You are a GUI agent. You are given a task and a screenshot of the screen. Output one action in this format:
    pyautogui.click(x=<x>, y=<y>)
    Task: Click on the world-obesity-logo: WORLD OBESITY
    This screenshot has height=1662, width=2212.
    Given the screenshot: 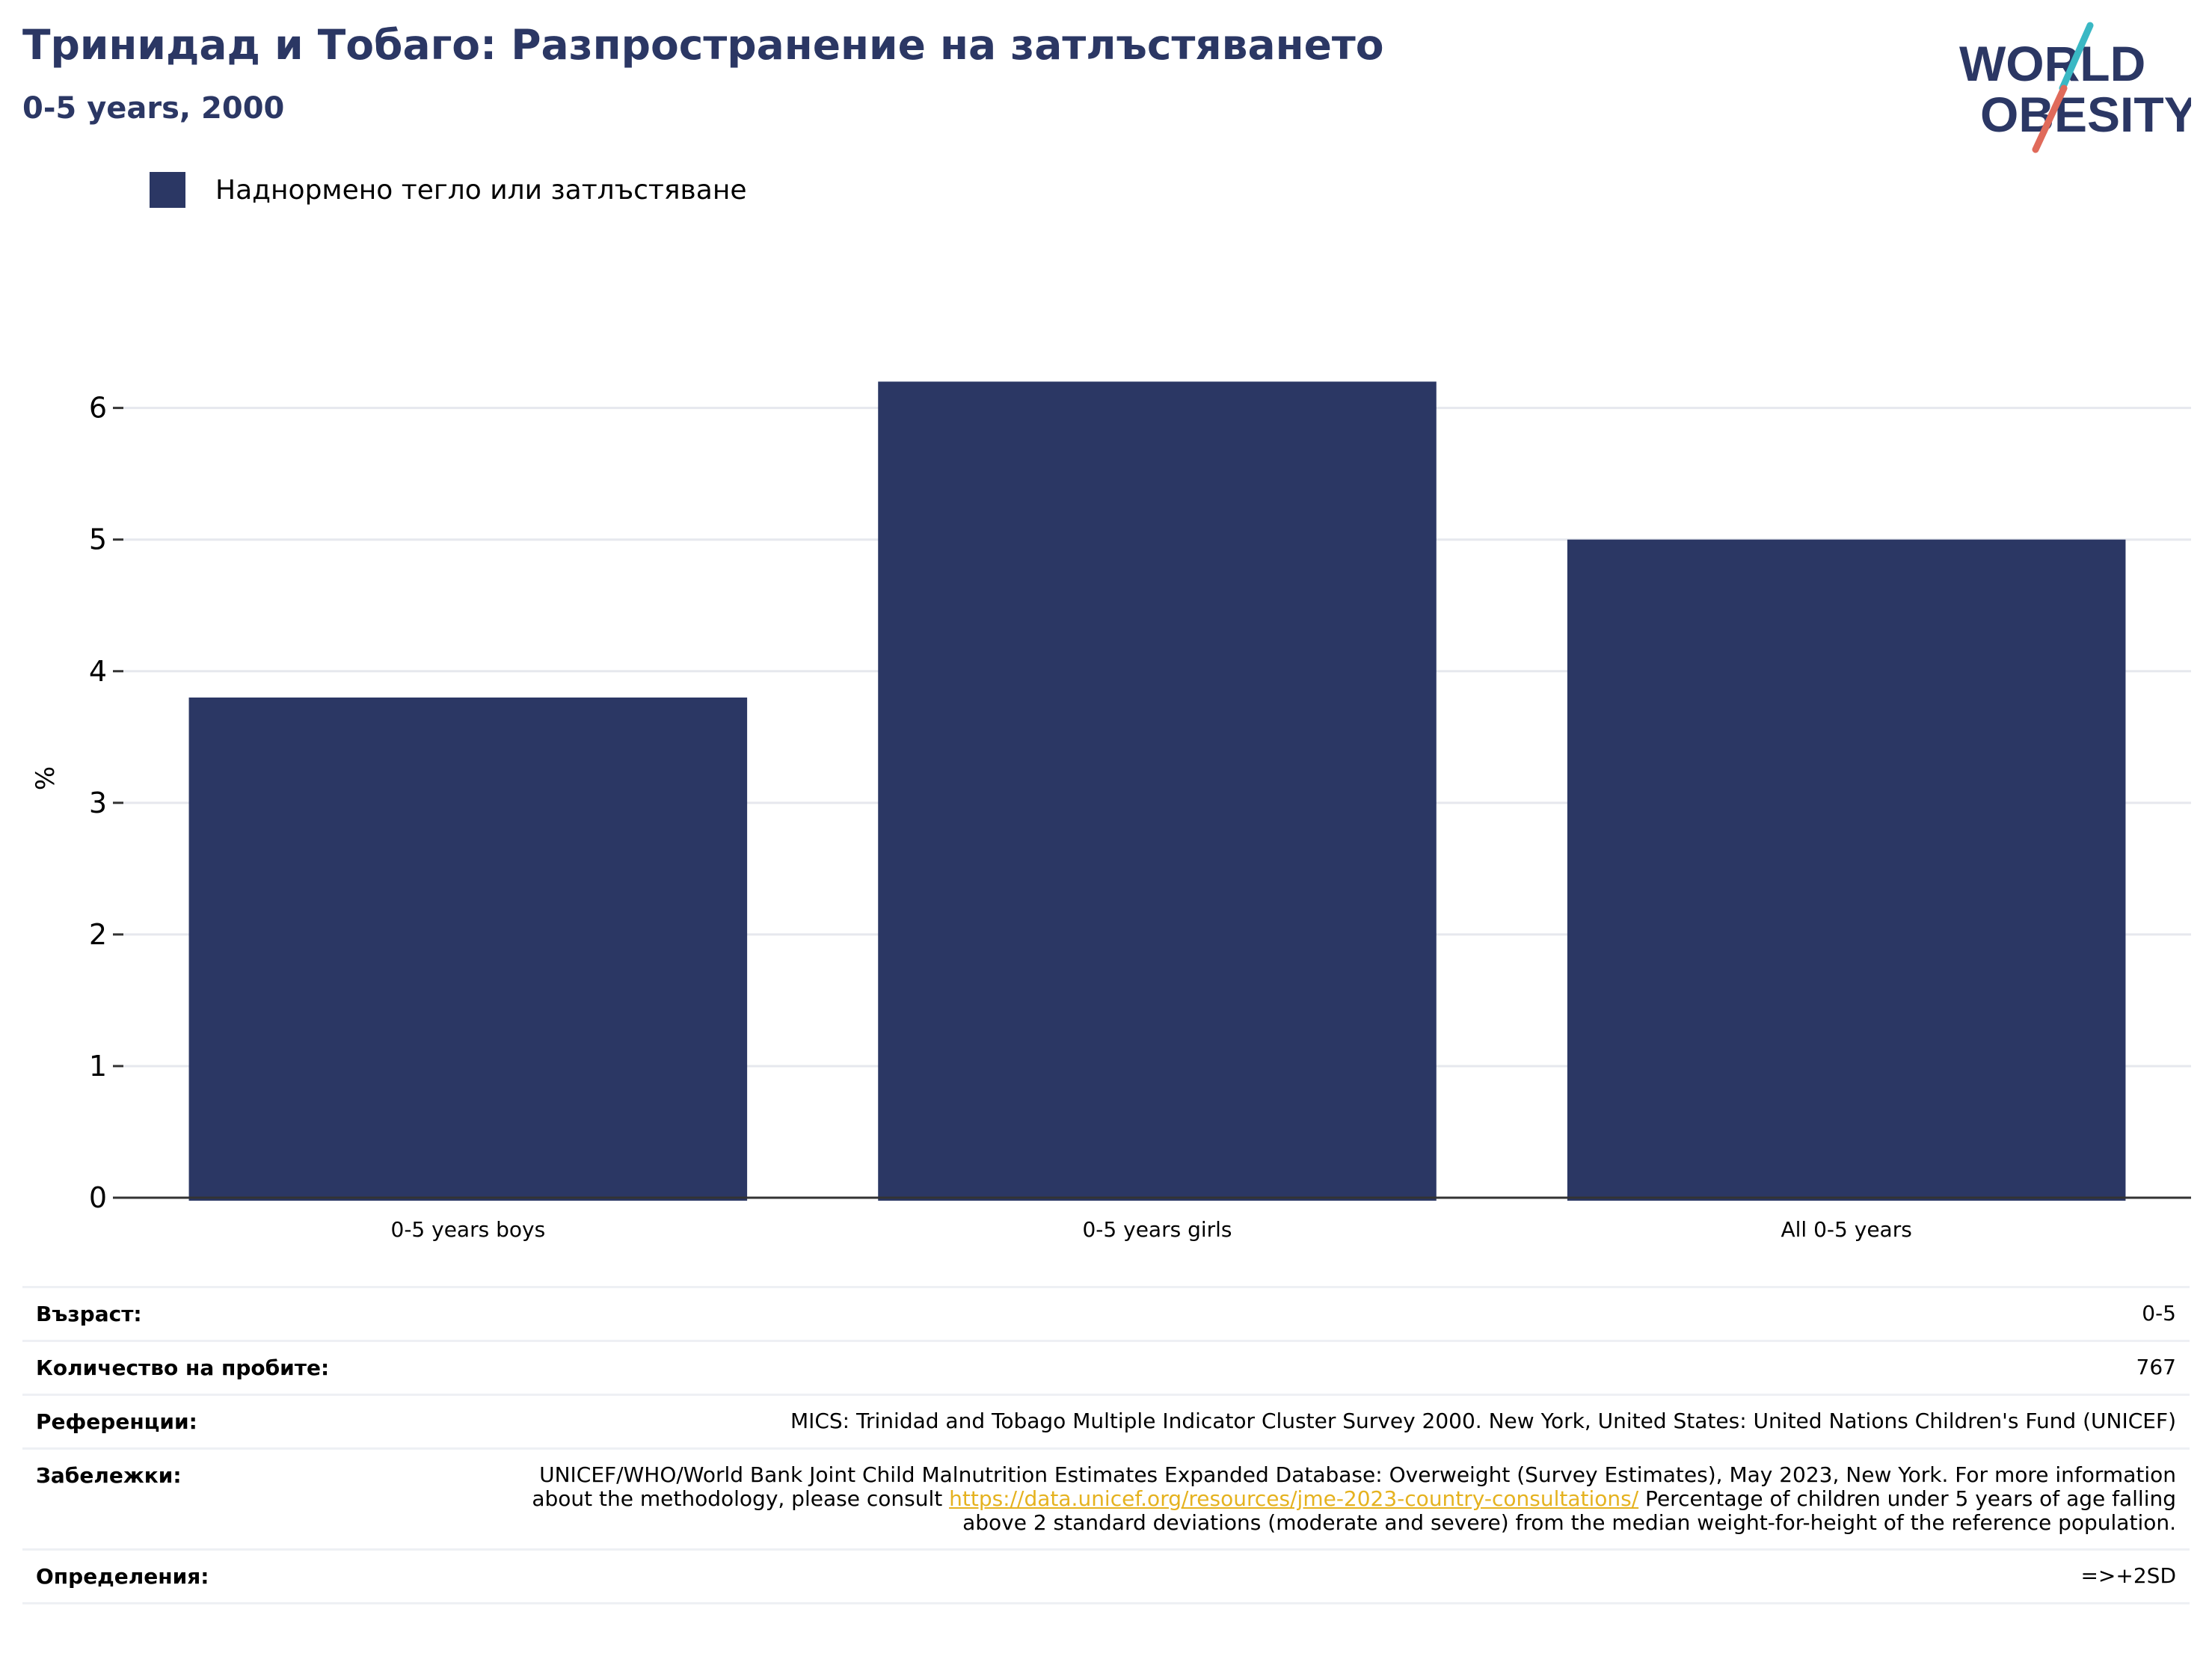 What is the action you would take?
    pyautogui.click(x=2075, y=87)
    